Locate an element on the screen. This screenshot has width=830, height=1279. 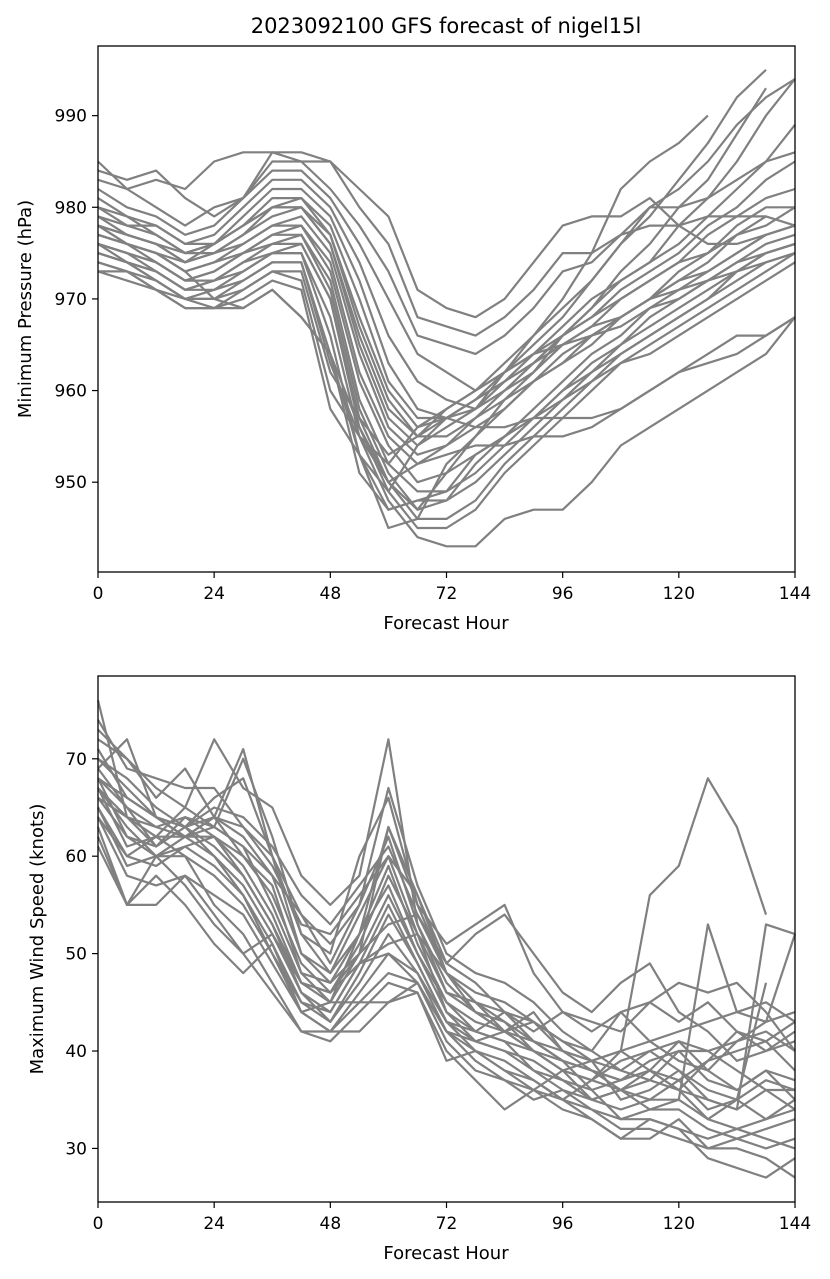
wind-y-tick-label: 50 is located at coordinates (76, 955).